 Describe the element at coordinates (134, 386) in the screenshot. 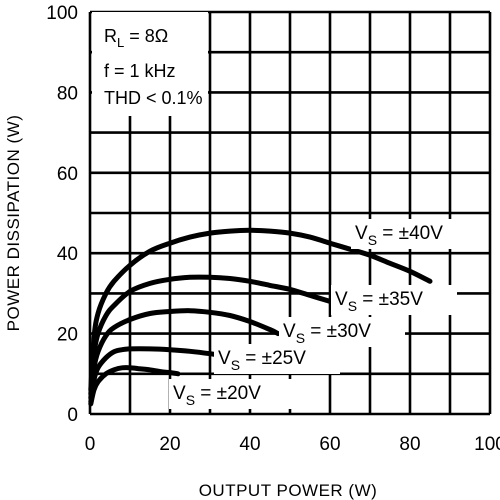

I see `series-curve-vs-20v` at that location.